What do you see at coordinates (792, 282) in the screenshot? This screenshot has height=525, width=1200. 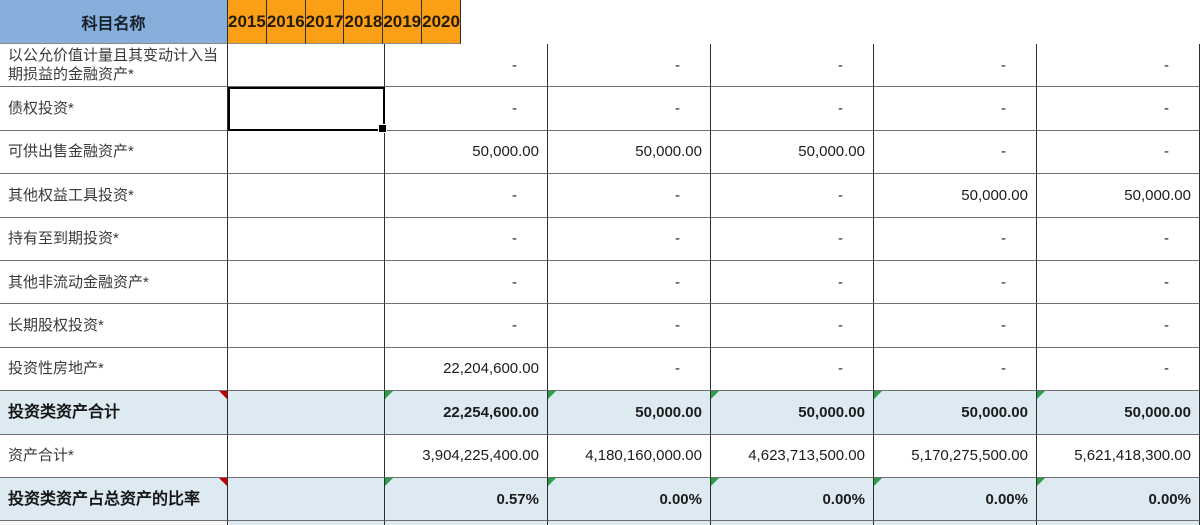 I see `cell-2018-row6: -` at bounding box center [792, 282].